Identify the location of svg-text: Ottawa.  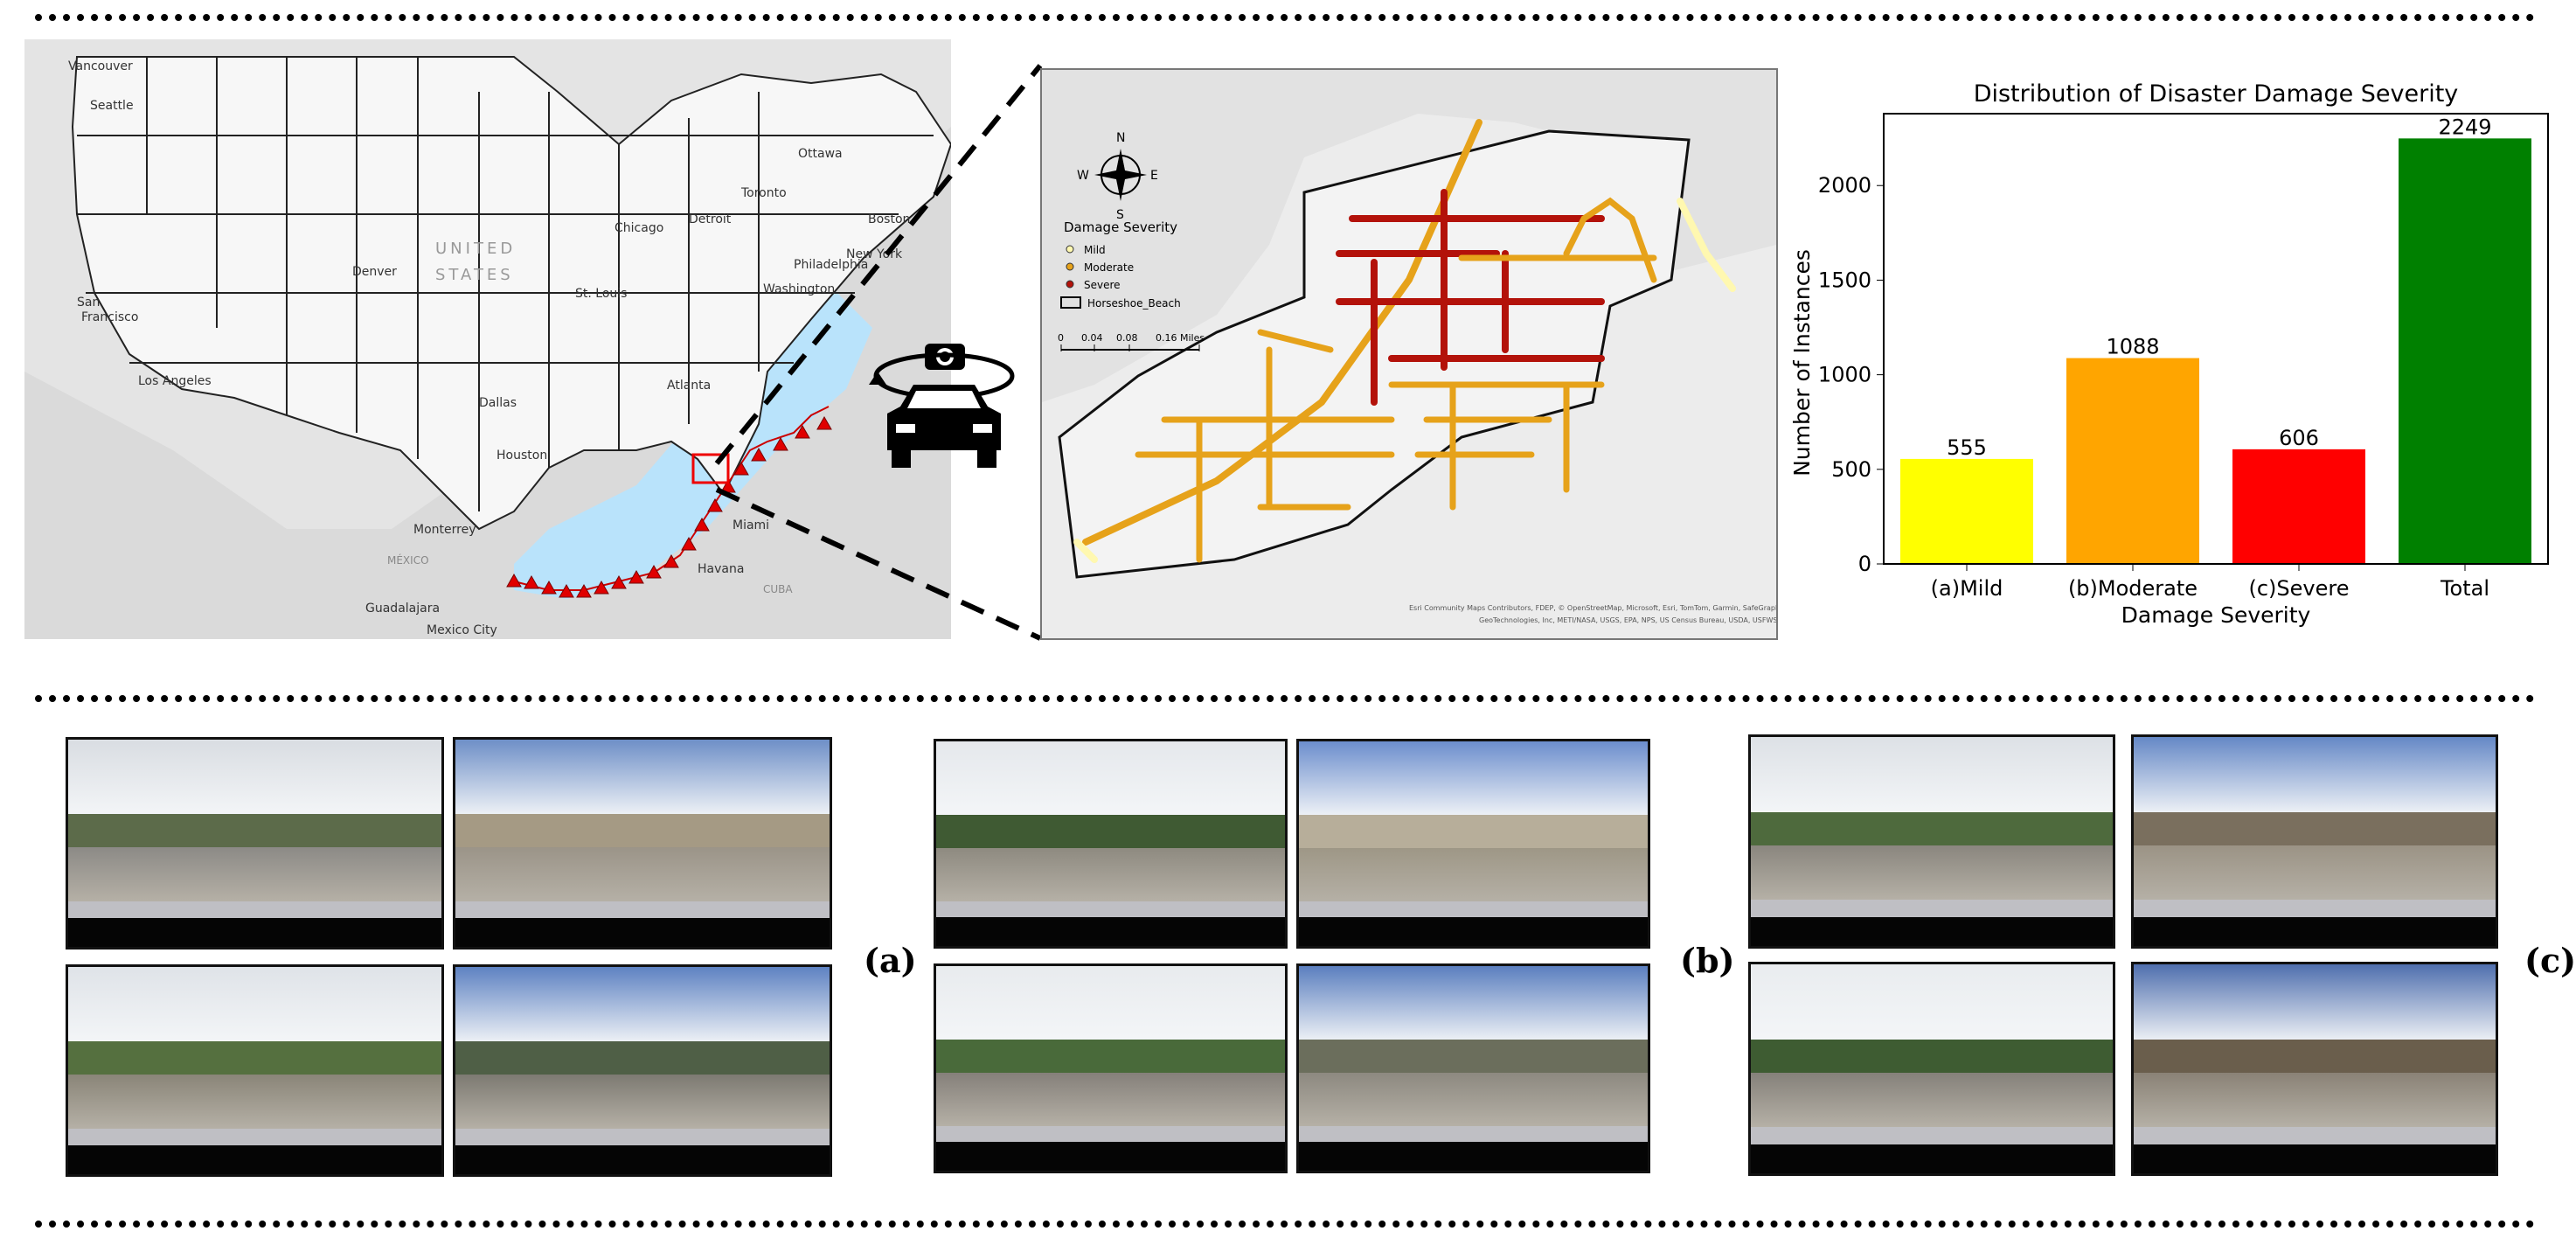
(820, 154).